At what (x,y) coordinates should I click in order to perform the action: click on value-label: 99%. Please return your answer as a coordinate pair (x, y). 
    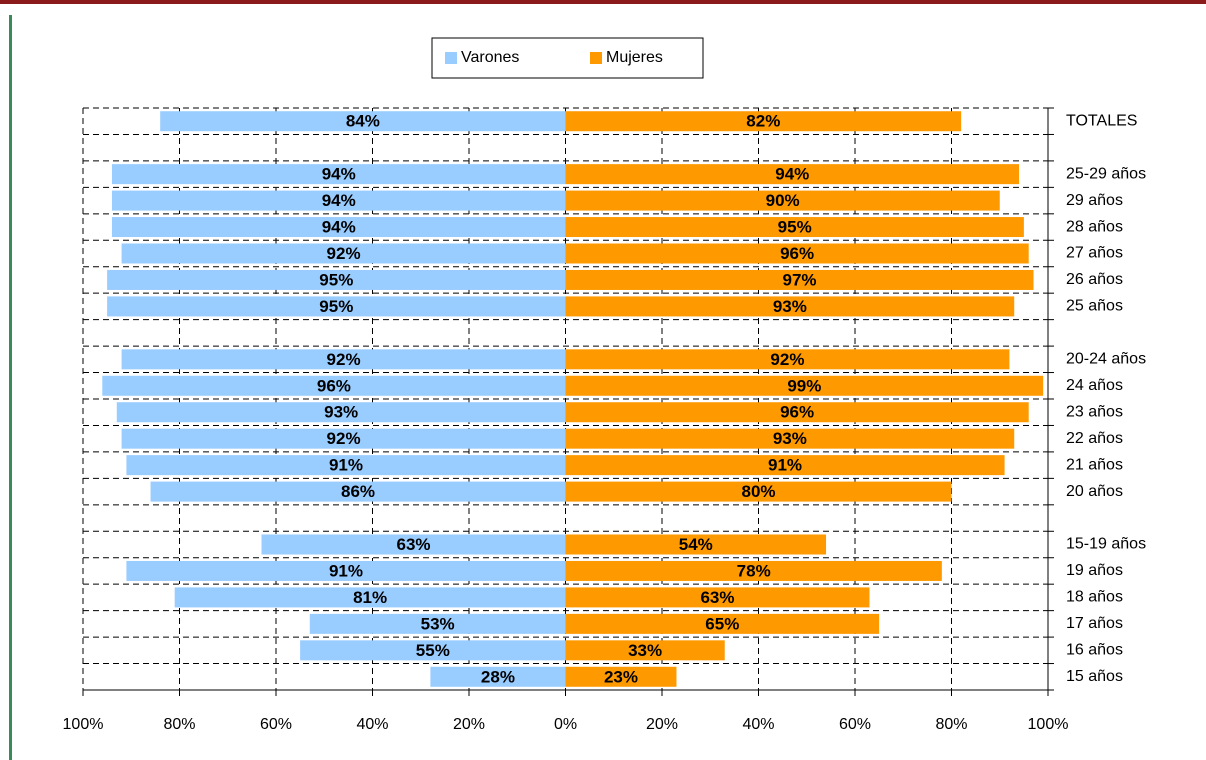
    Looking at the image, I should click on (804, 385).